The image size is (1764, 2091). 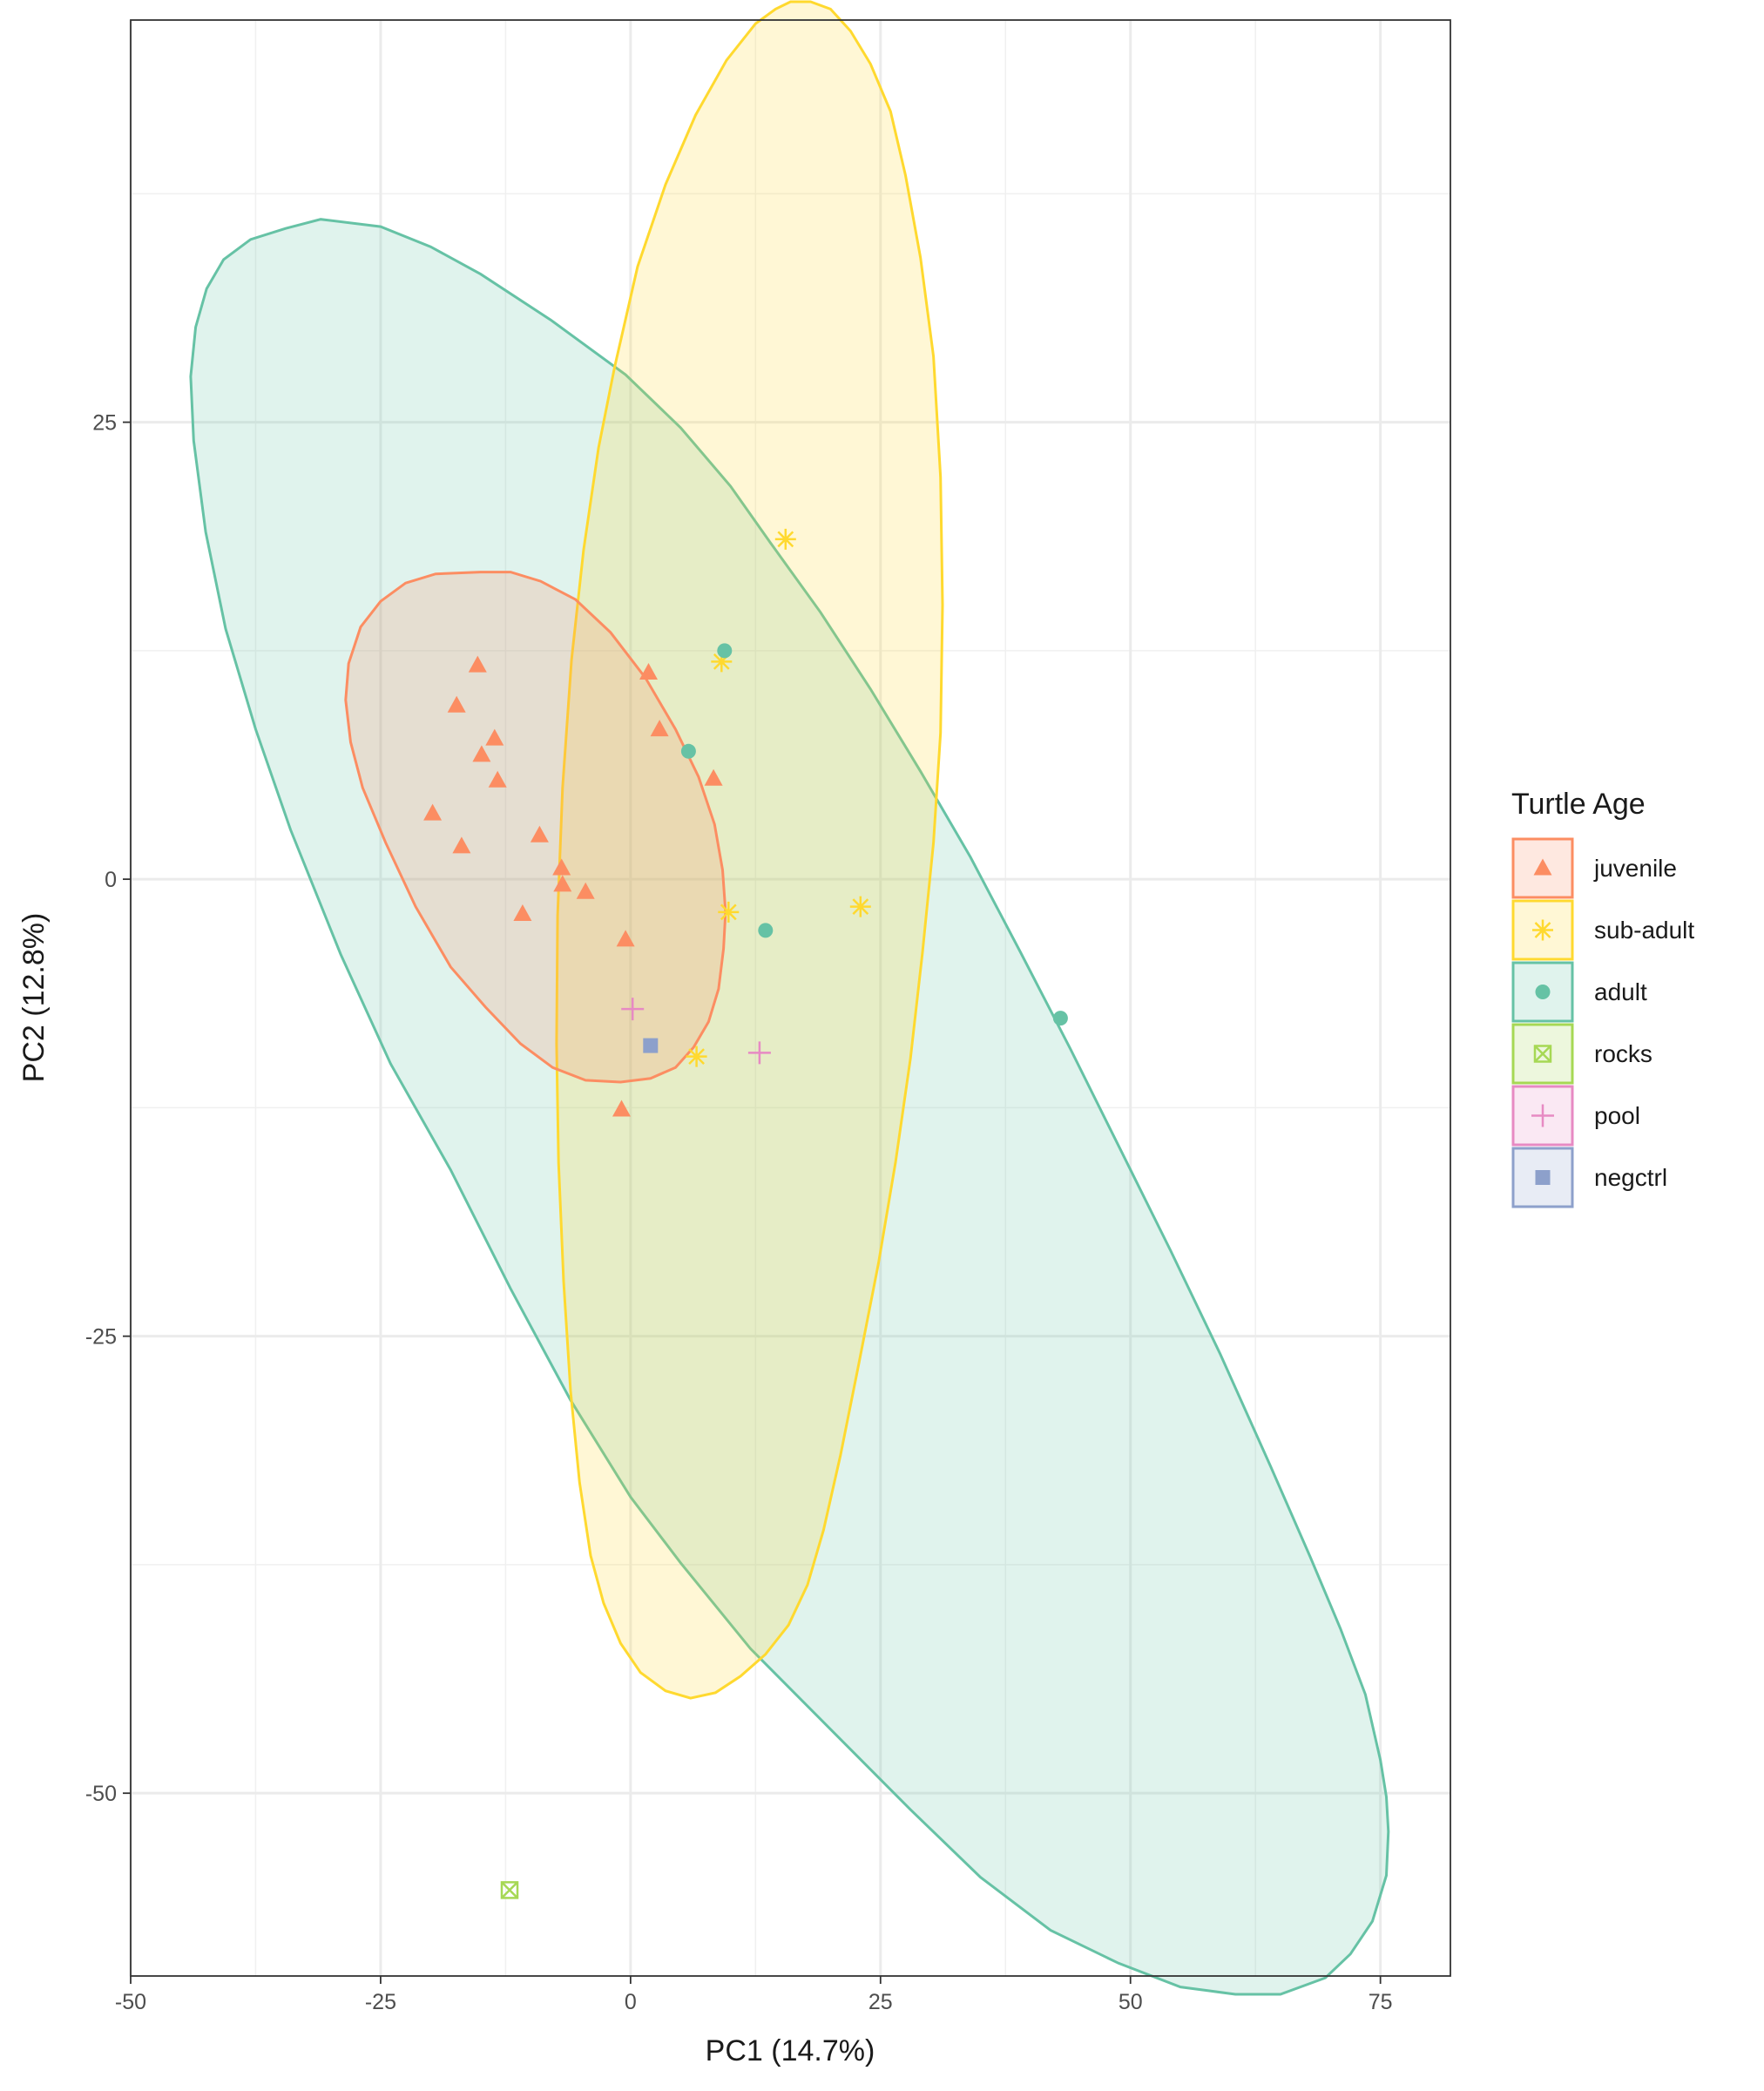 I want to click on legend-label: pool, so click(x=1617, y=1115).